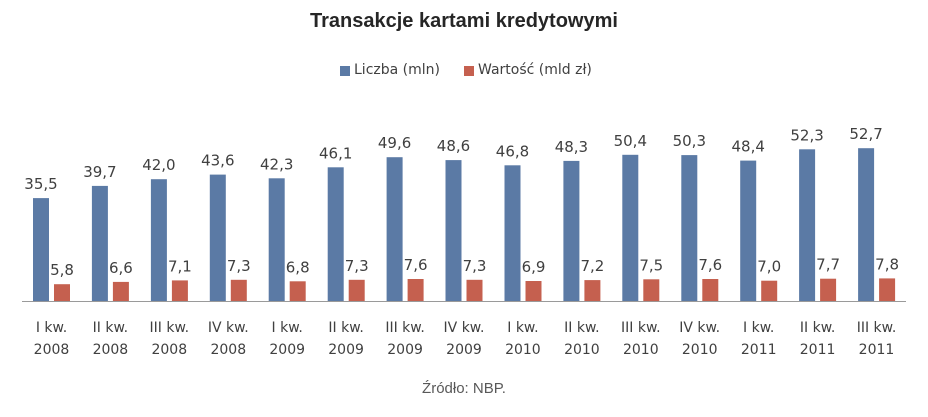 The width and height of the screenshot is (928, 417). I want to click on data-label-wartosc-9: 6,9, so click(534, 267).